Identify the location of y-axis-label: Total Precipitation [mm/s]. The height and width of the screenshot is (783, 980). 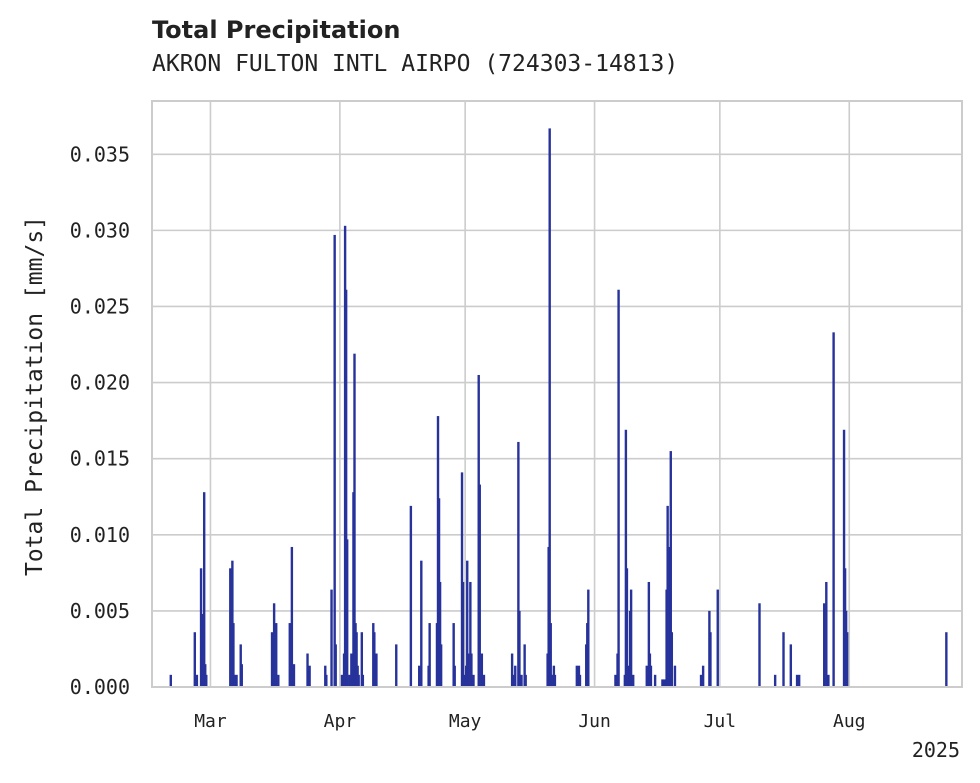
(35, 396).